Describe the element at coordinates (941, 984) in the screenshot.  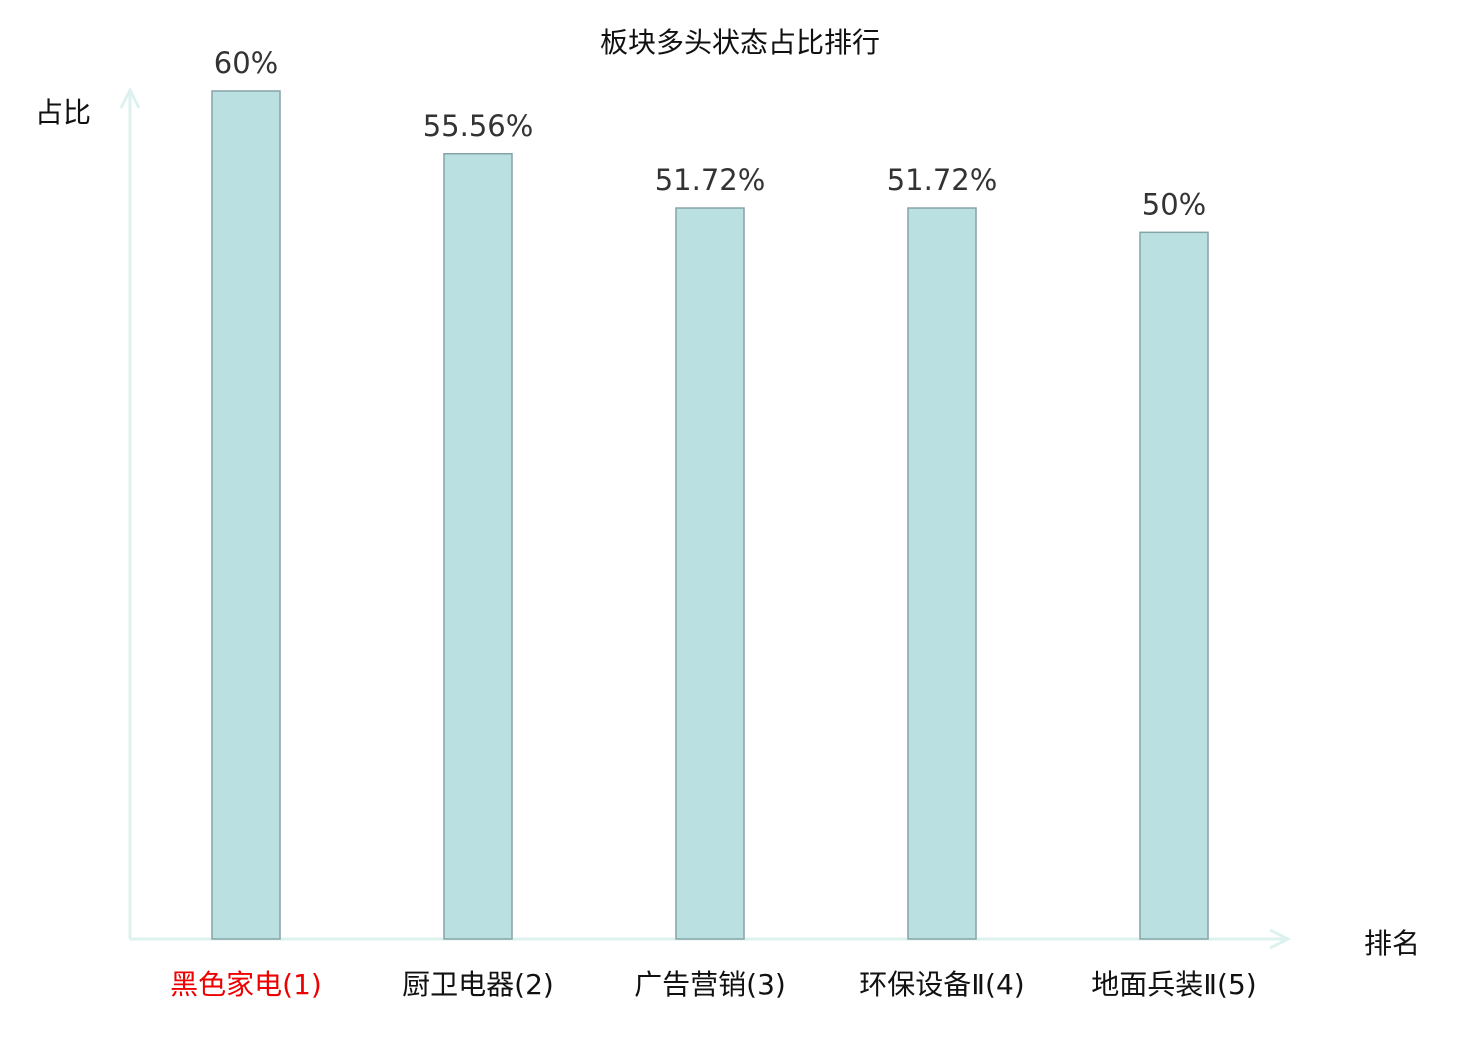
I see `x-tick-label: 环保设备Ⅱ(4)` at that location.